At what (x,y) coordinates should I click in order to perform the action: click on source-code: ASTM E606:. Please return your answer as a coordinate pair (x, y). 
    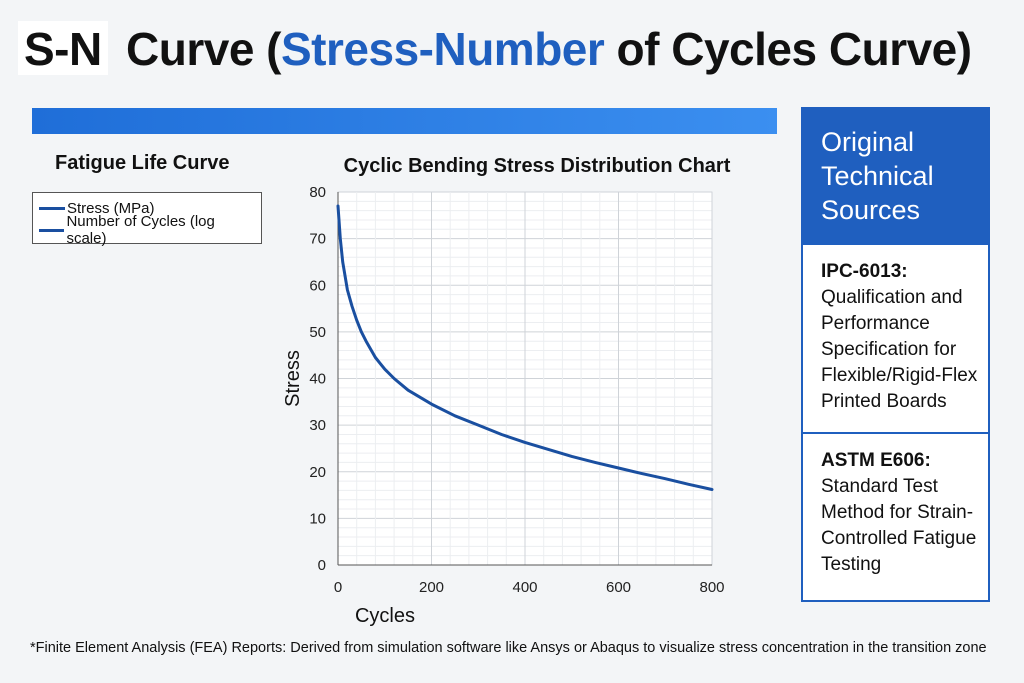
    Looking at the image, I should click on (876, 460).